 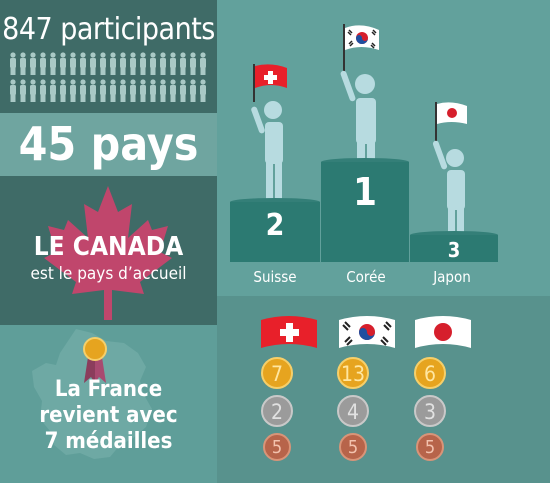 I want to click on france-map-icon, so click(x=92, y=394).